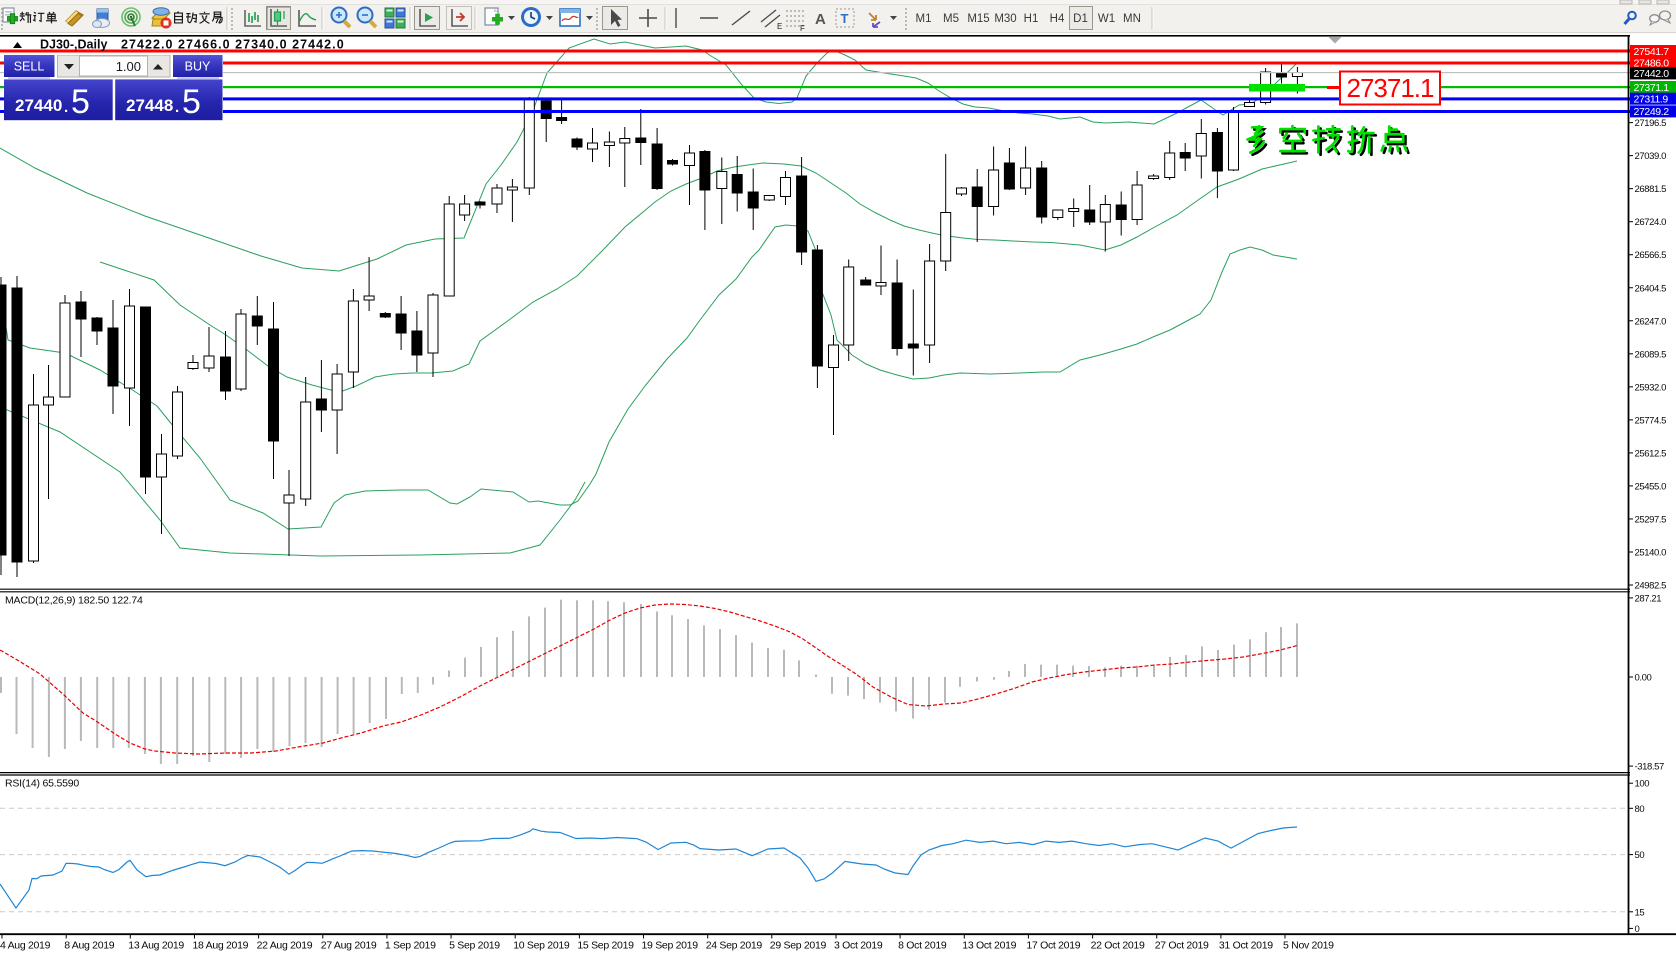  Describe the element at coordinates (1246, 946) in the screenshot. I see `svg-text: 31 Oct 2019` at that location.